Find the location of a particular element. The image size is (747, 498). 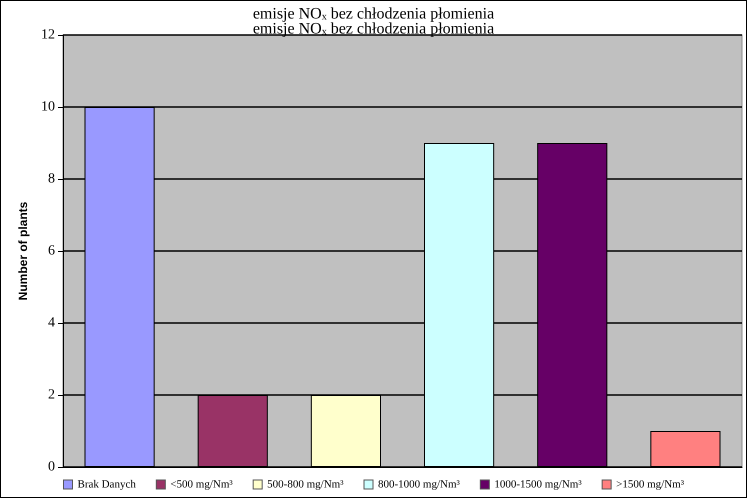

y-tick-label: 8 is located at coordinates (51, 179).